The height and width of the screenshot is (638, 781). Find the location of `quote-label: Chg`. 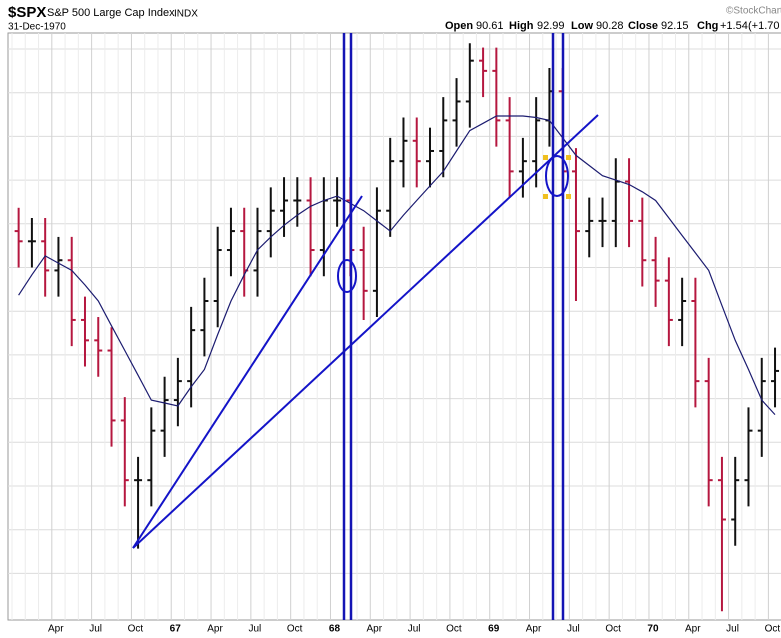

quote-label: Chg is located at coordinates (707, 26).